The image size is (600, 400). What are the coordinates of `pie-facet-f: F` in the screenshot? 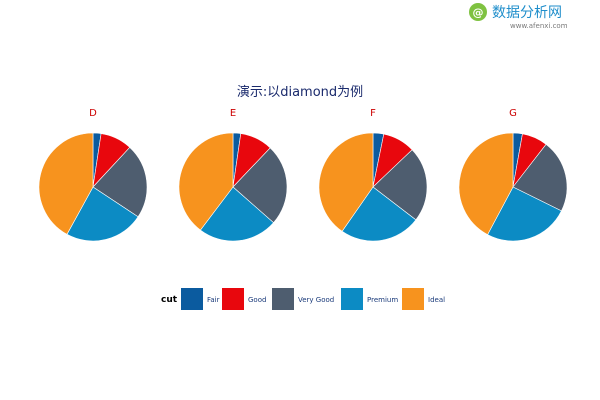 It's located at (373, 175).